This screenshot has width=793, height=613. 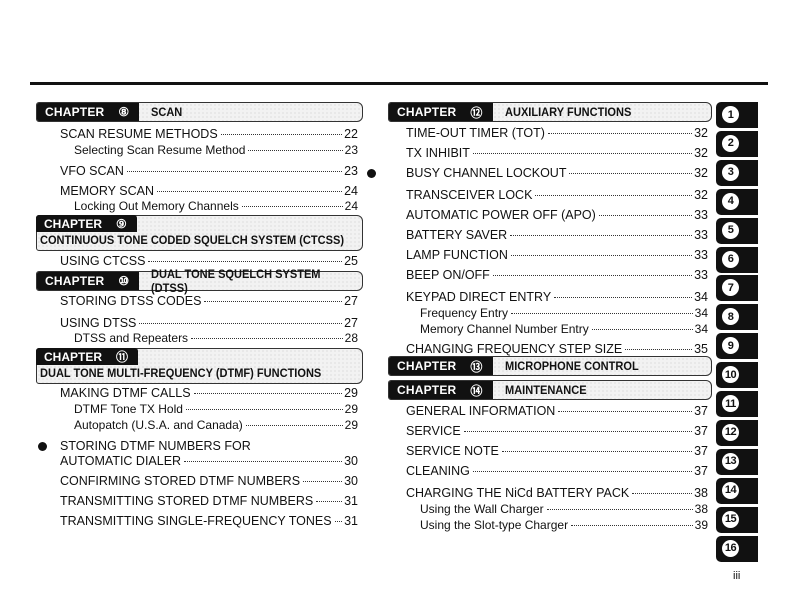 I want to click on entry-title: TX INHIBIT, so click(x=438, y=153).